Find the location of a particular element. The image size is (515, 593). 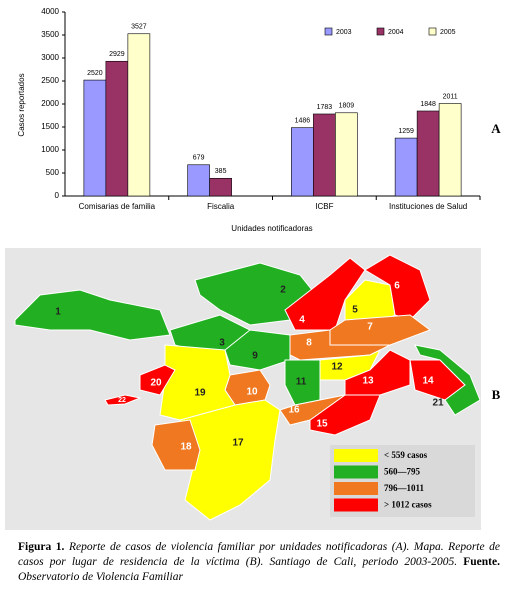

y-tick-label: 4000 is located at coordinates (50, 11).